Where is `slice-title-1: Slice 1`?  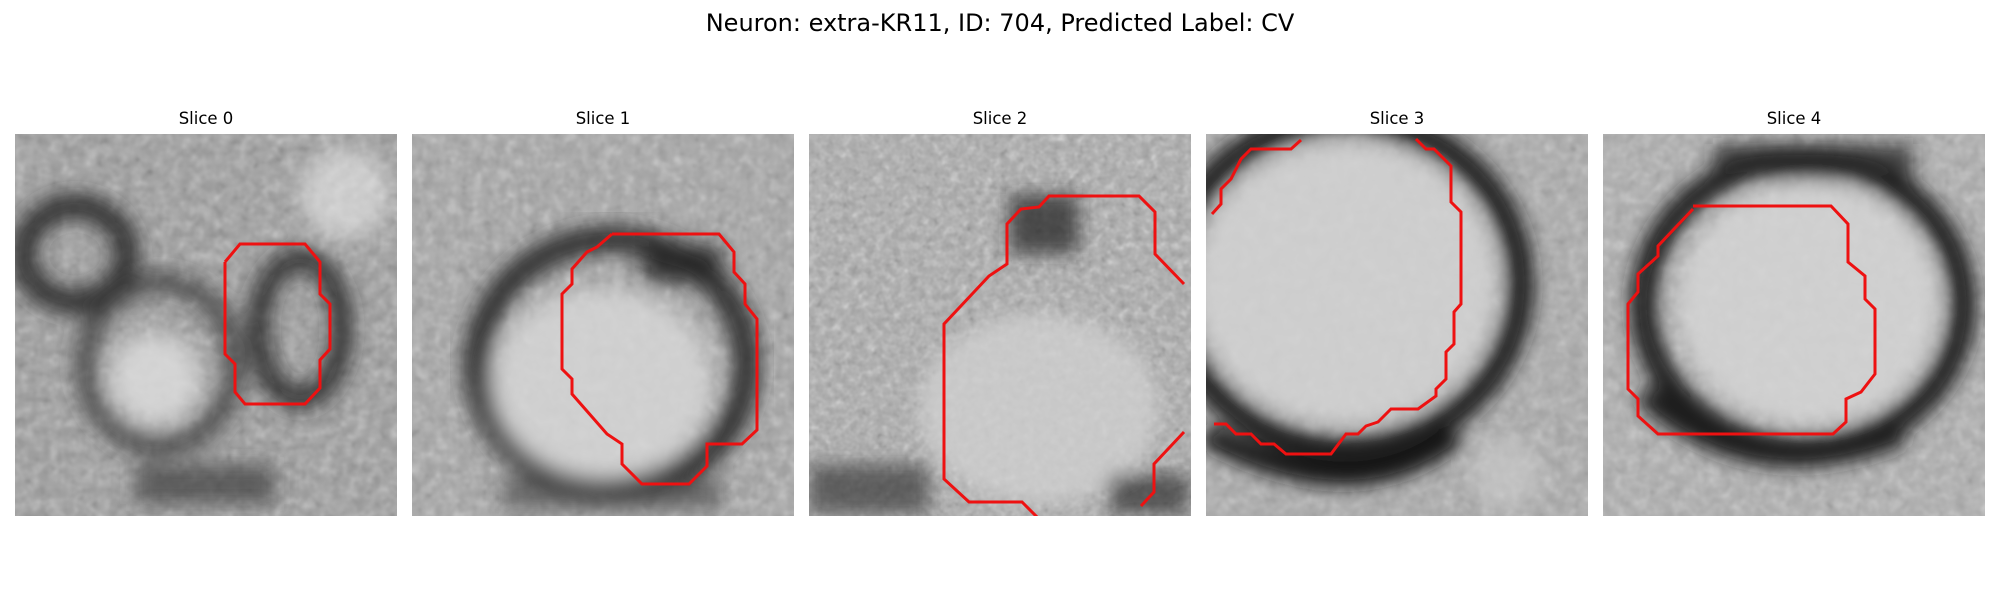 slice-title-1: Slice 1 is located at coordinates (603, 118).